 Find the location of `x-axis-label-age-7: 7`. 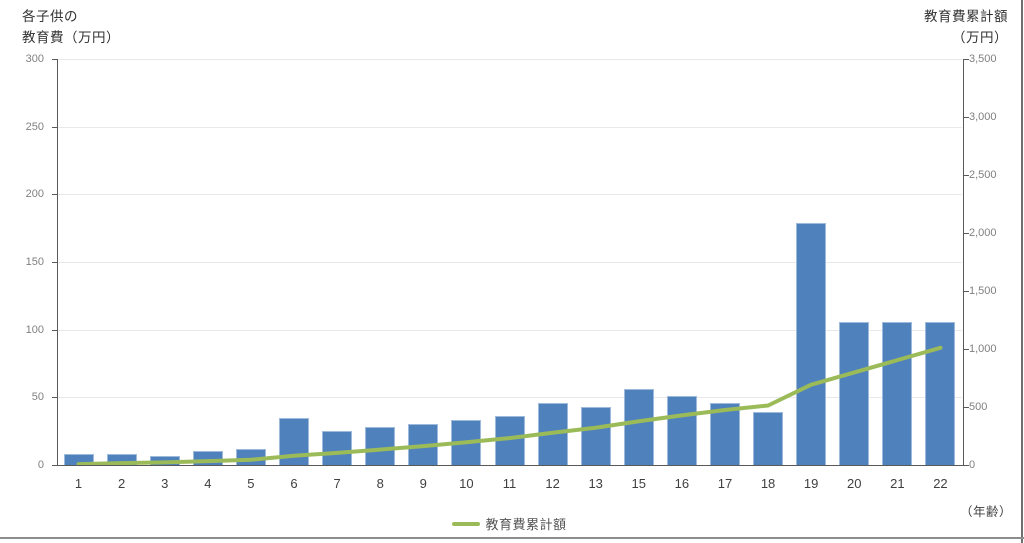

x-axis-label-age-7: 7 is located at coordinates (337, 483).